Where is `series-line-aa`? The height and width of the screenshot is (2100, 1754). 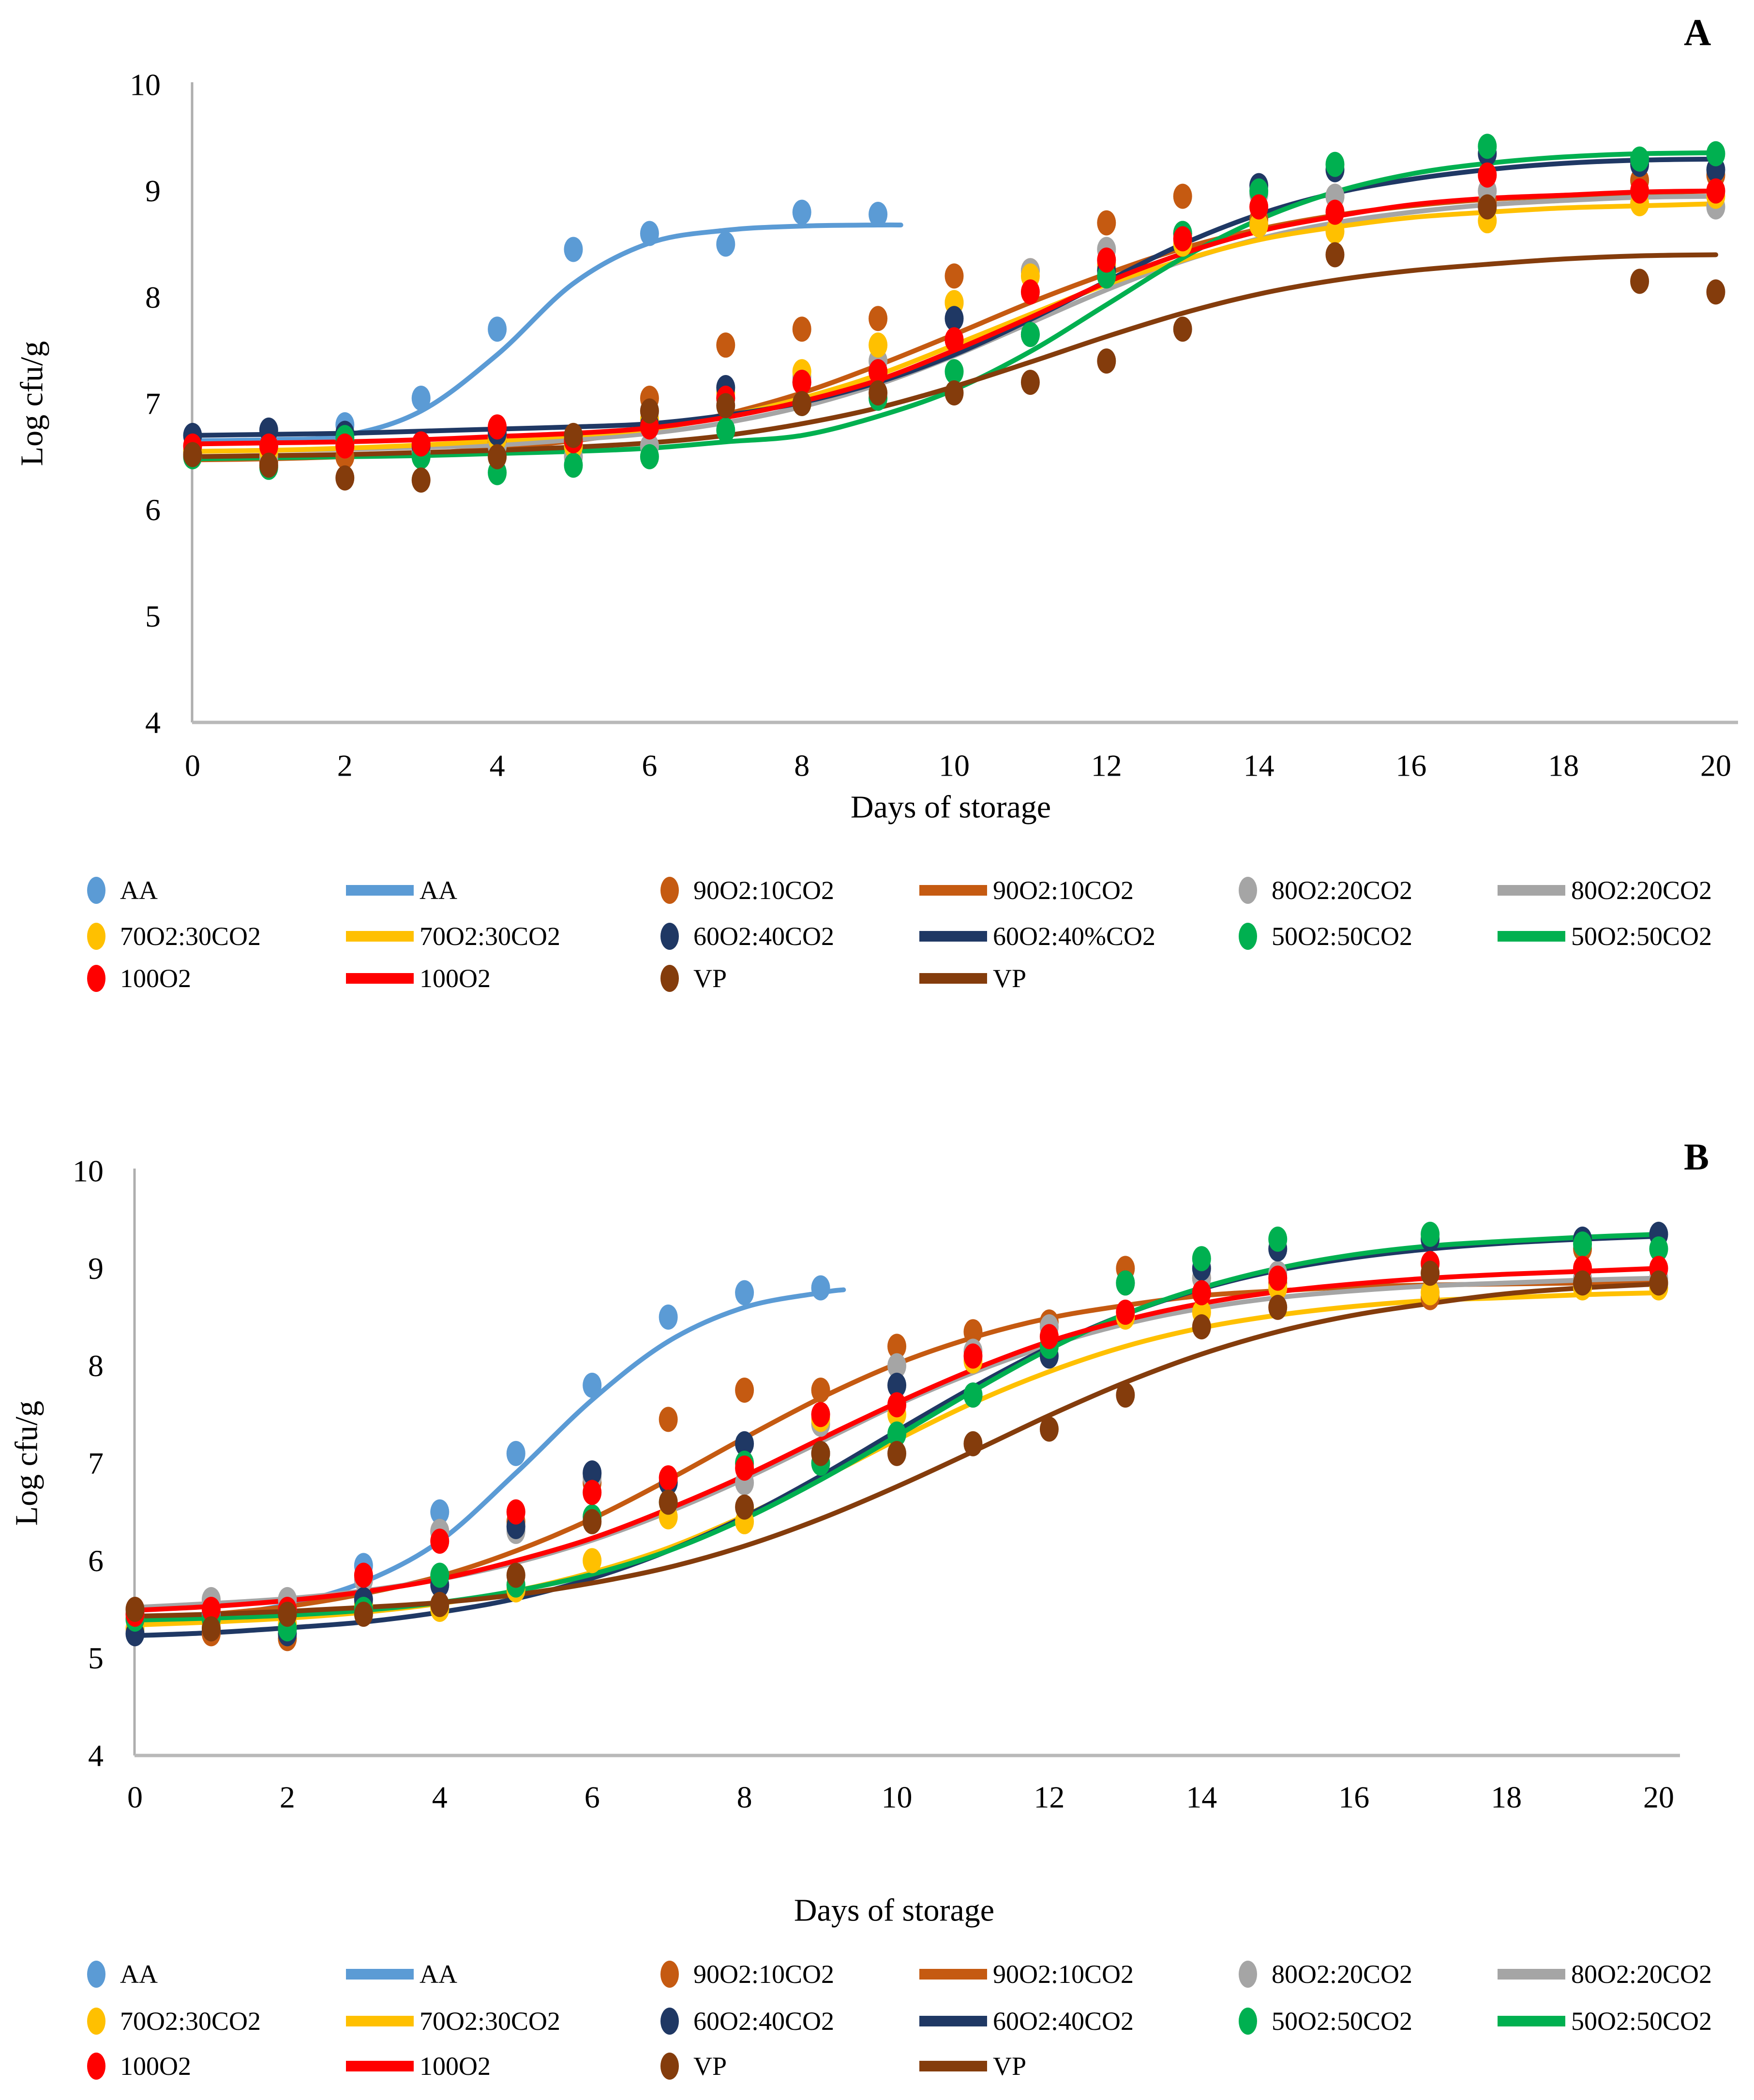 series-line-aa is located at coordinates (546, 333).